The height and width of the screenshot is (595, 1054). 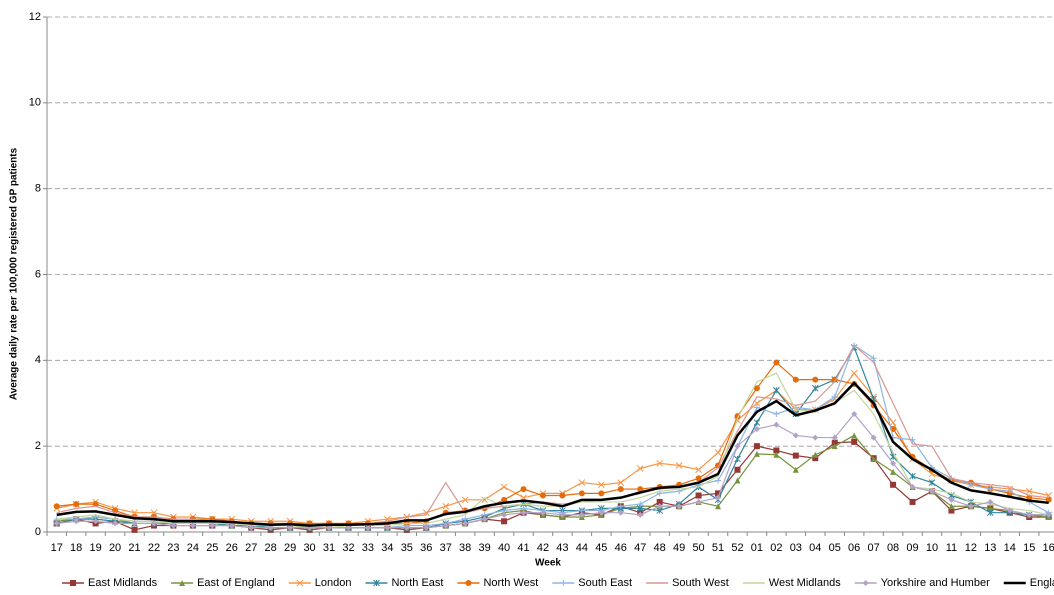 What do you see at coordinates (1048, 548) in the screenshot?
I see `x-tick-label: 16` at bounding box center [1048, 548].